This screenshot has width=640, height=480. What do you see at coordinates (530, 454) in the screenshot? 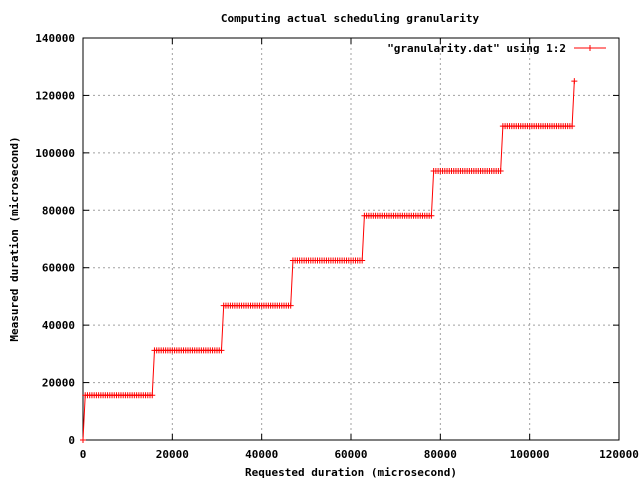
I see `x-tick-label: 100000` at bounding box center [530, 454].